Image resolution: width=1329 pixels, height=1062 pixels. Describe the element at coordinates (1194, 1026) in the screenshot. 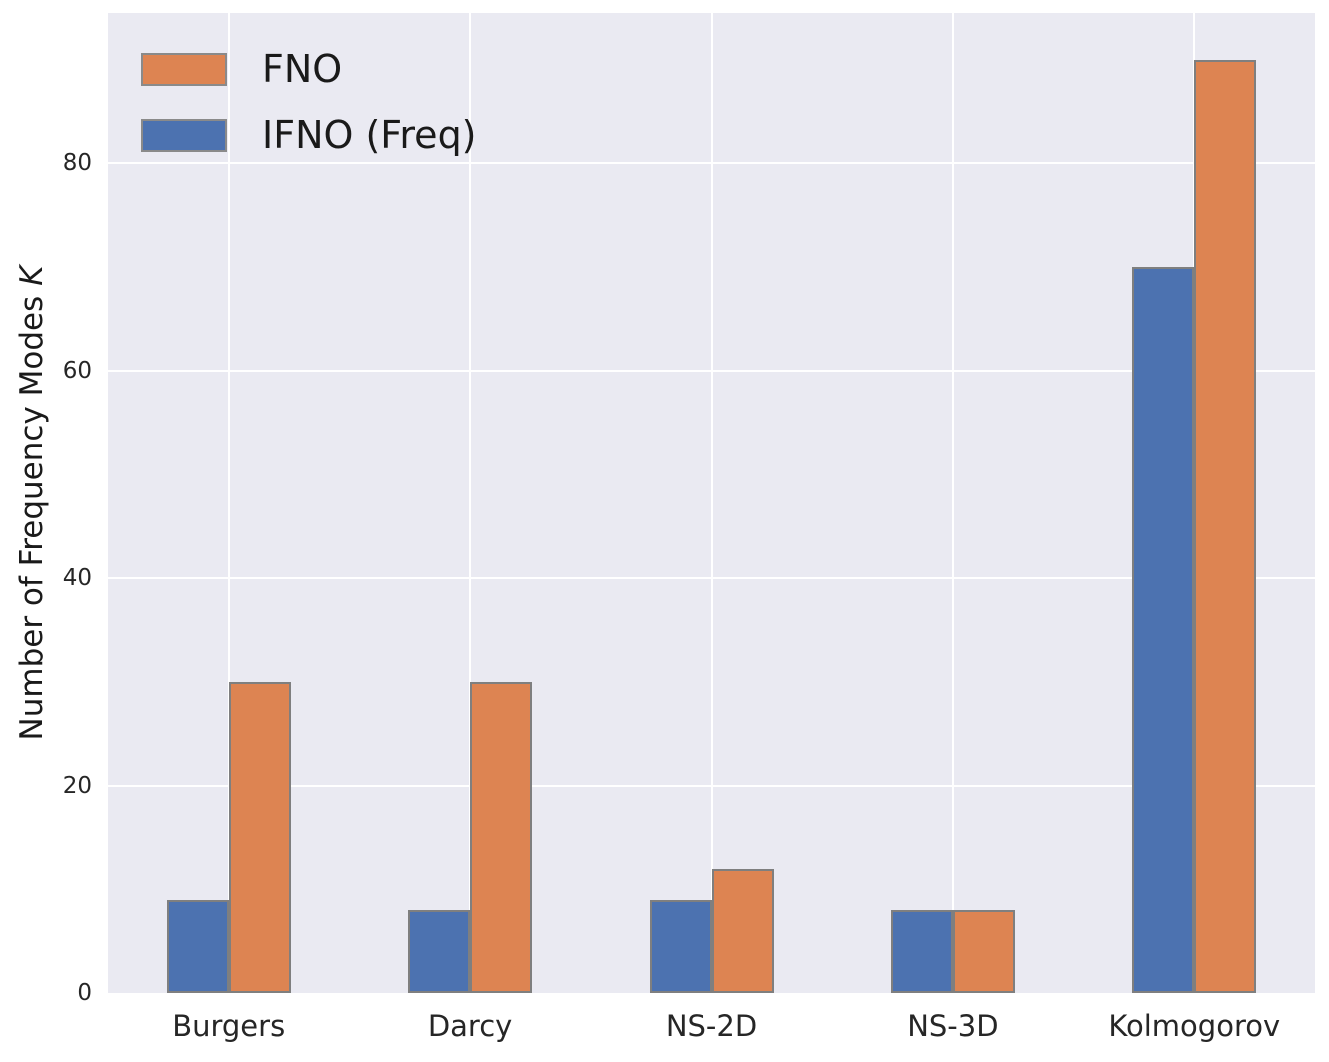

I see `x-tick-label: Kolmogorov` at that location.